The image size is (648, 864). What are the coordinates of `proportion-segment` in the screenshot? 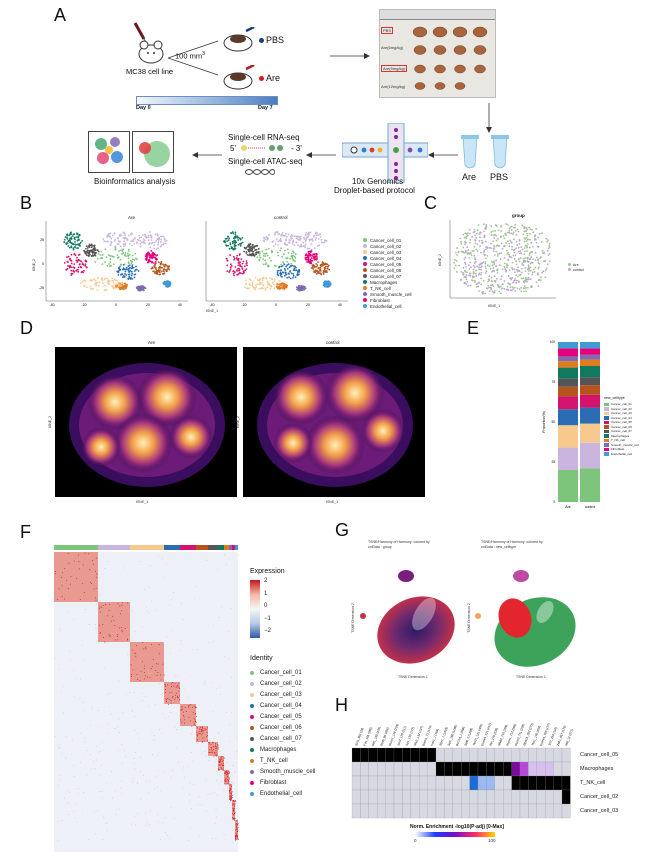 It's located at (568, 458).